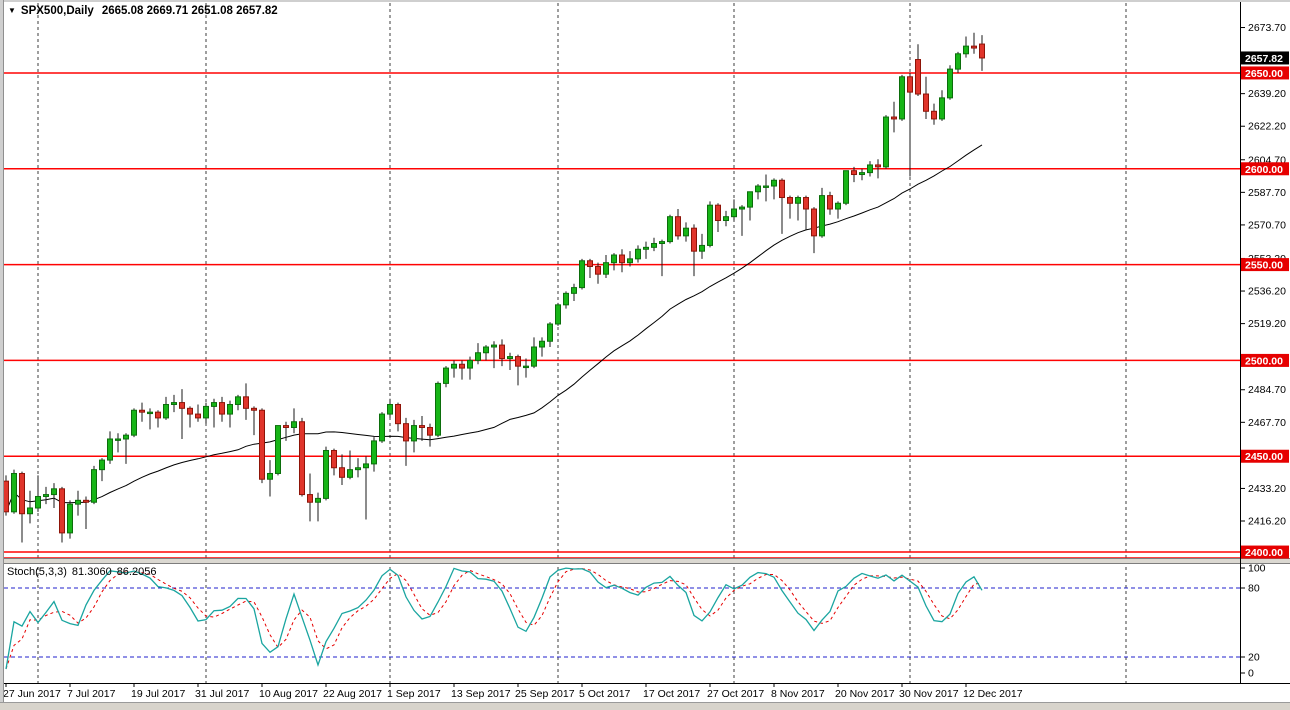 Image resolution: width=1290 pixels, height=710 pixels. I want to click on svg-text: 2484.70, so click(1267, 390).